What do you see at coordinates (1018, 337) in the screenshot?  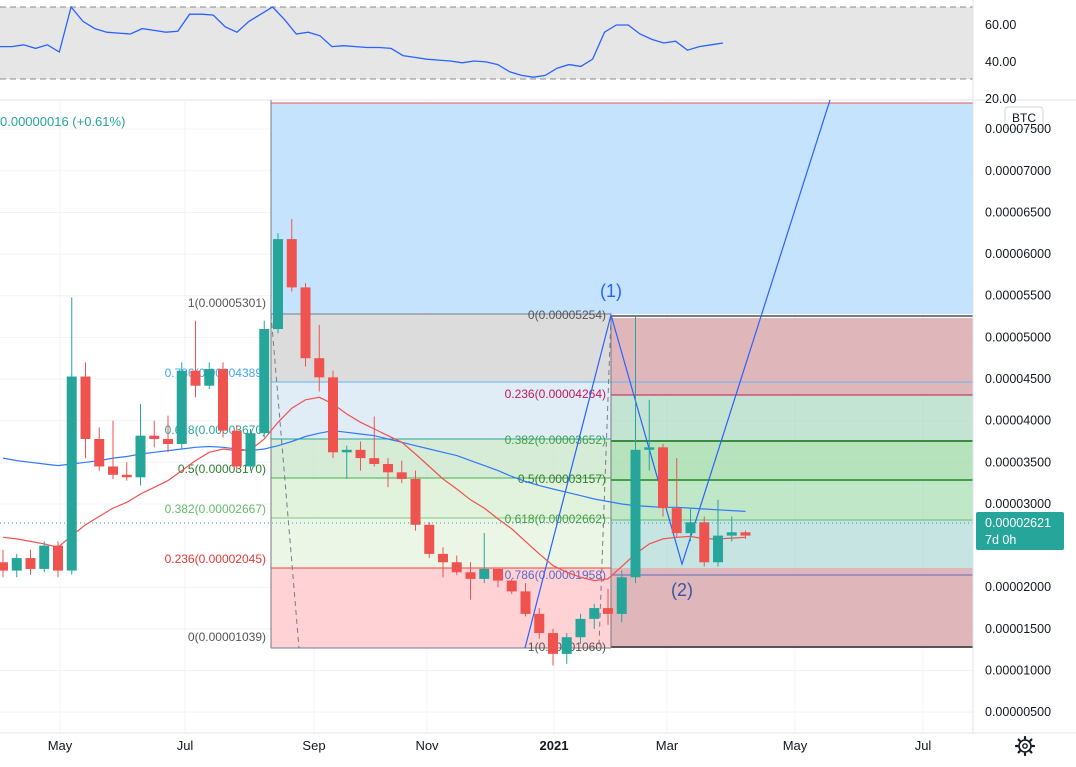 I see `price-tick: 0.00005000` at bounding box center [1018, 337].